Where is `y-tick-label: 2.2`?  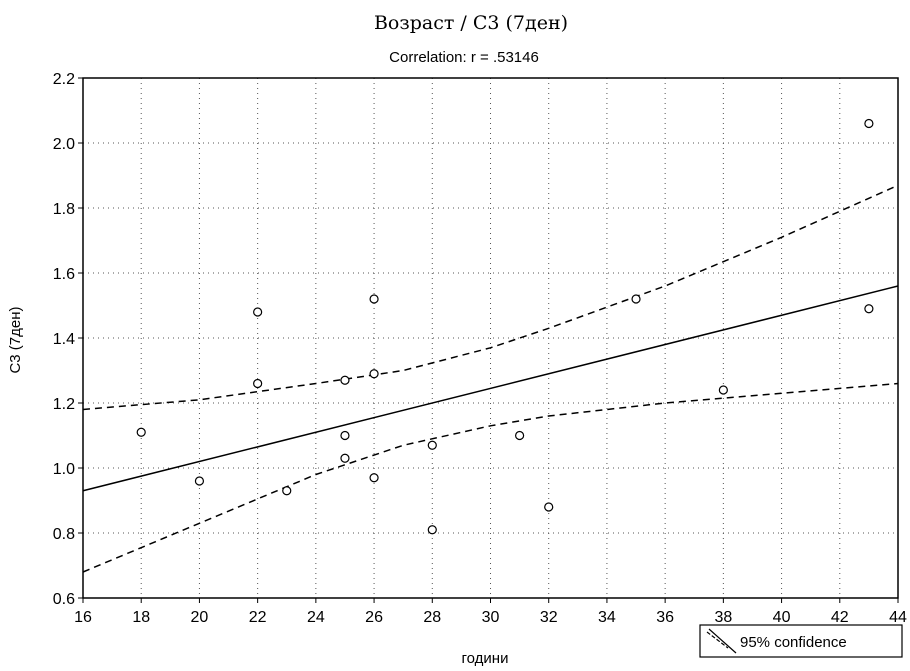
y-tick-label: 2.2 is located at coordinates (64, 79).